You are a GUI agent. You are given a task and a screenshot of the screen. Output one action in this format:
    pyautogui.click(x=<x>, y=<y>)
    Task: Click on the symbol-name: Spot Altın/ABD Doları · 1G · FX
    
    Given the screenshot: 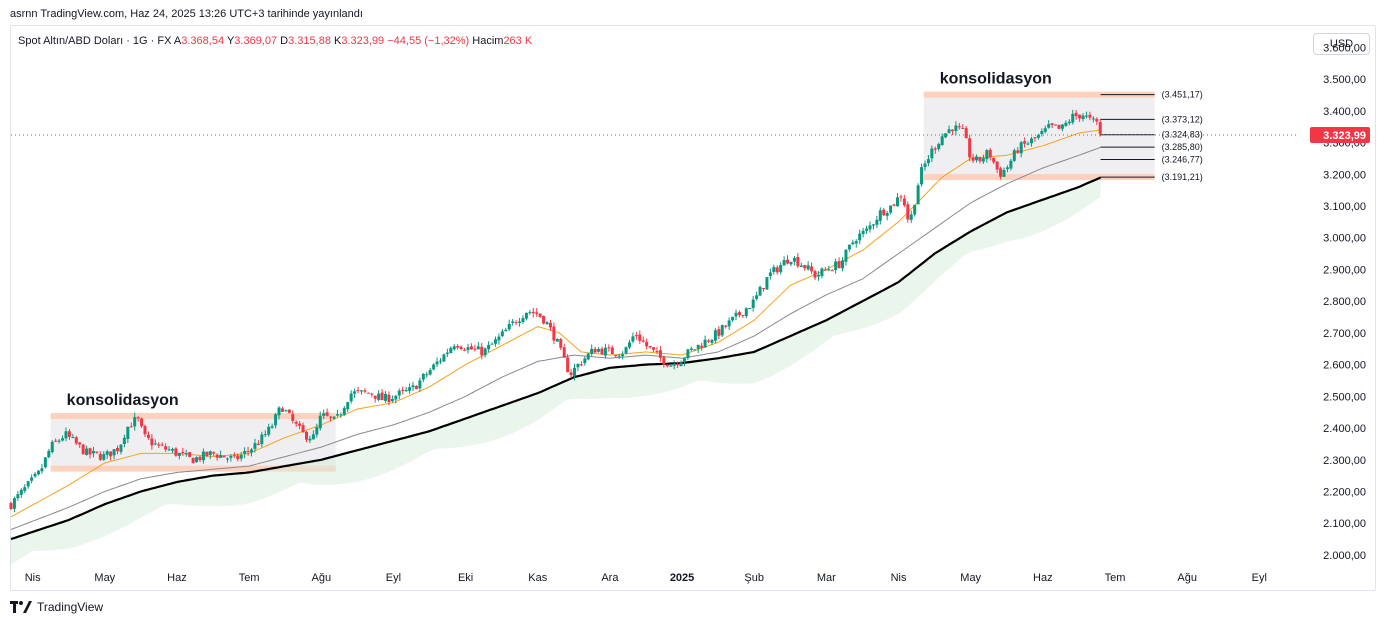 What is the action you would take?
    pyautogui.click(x=95, y=41)
    